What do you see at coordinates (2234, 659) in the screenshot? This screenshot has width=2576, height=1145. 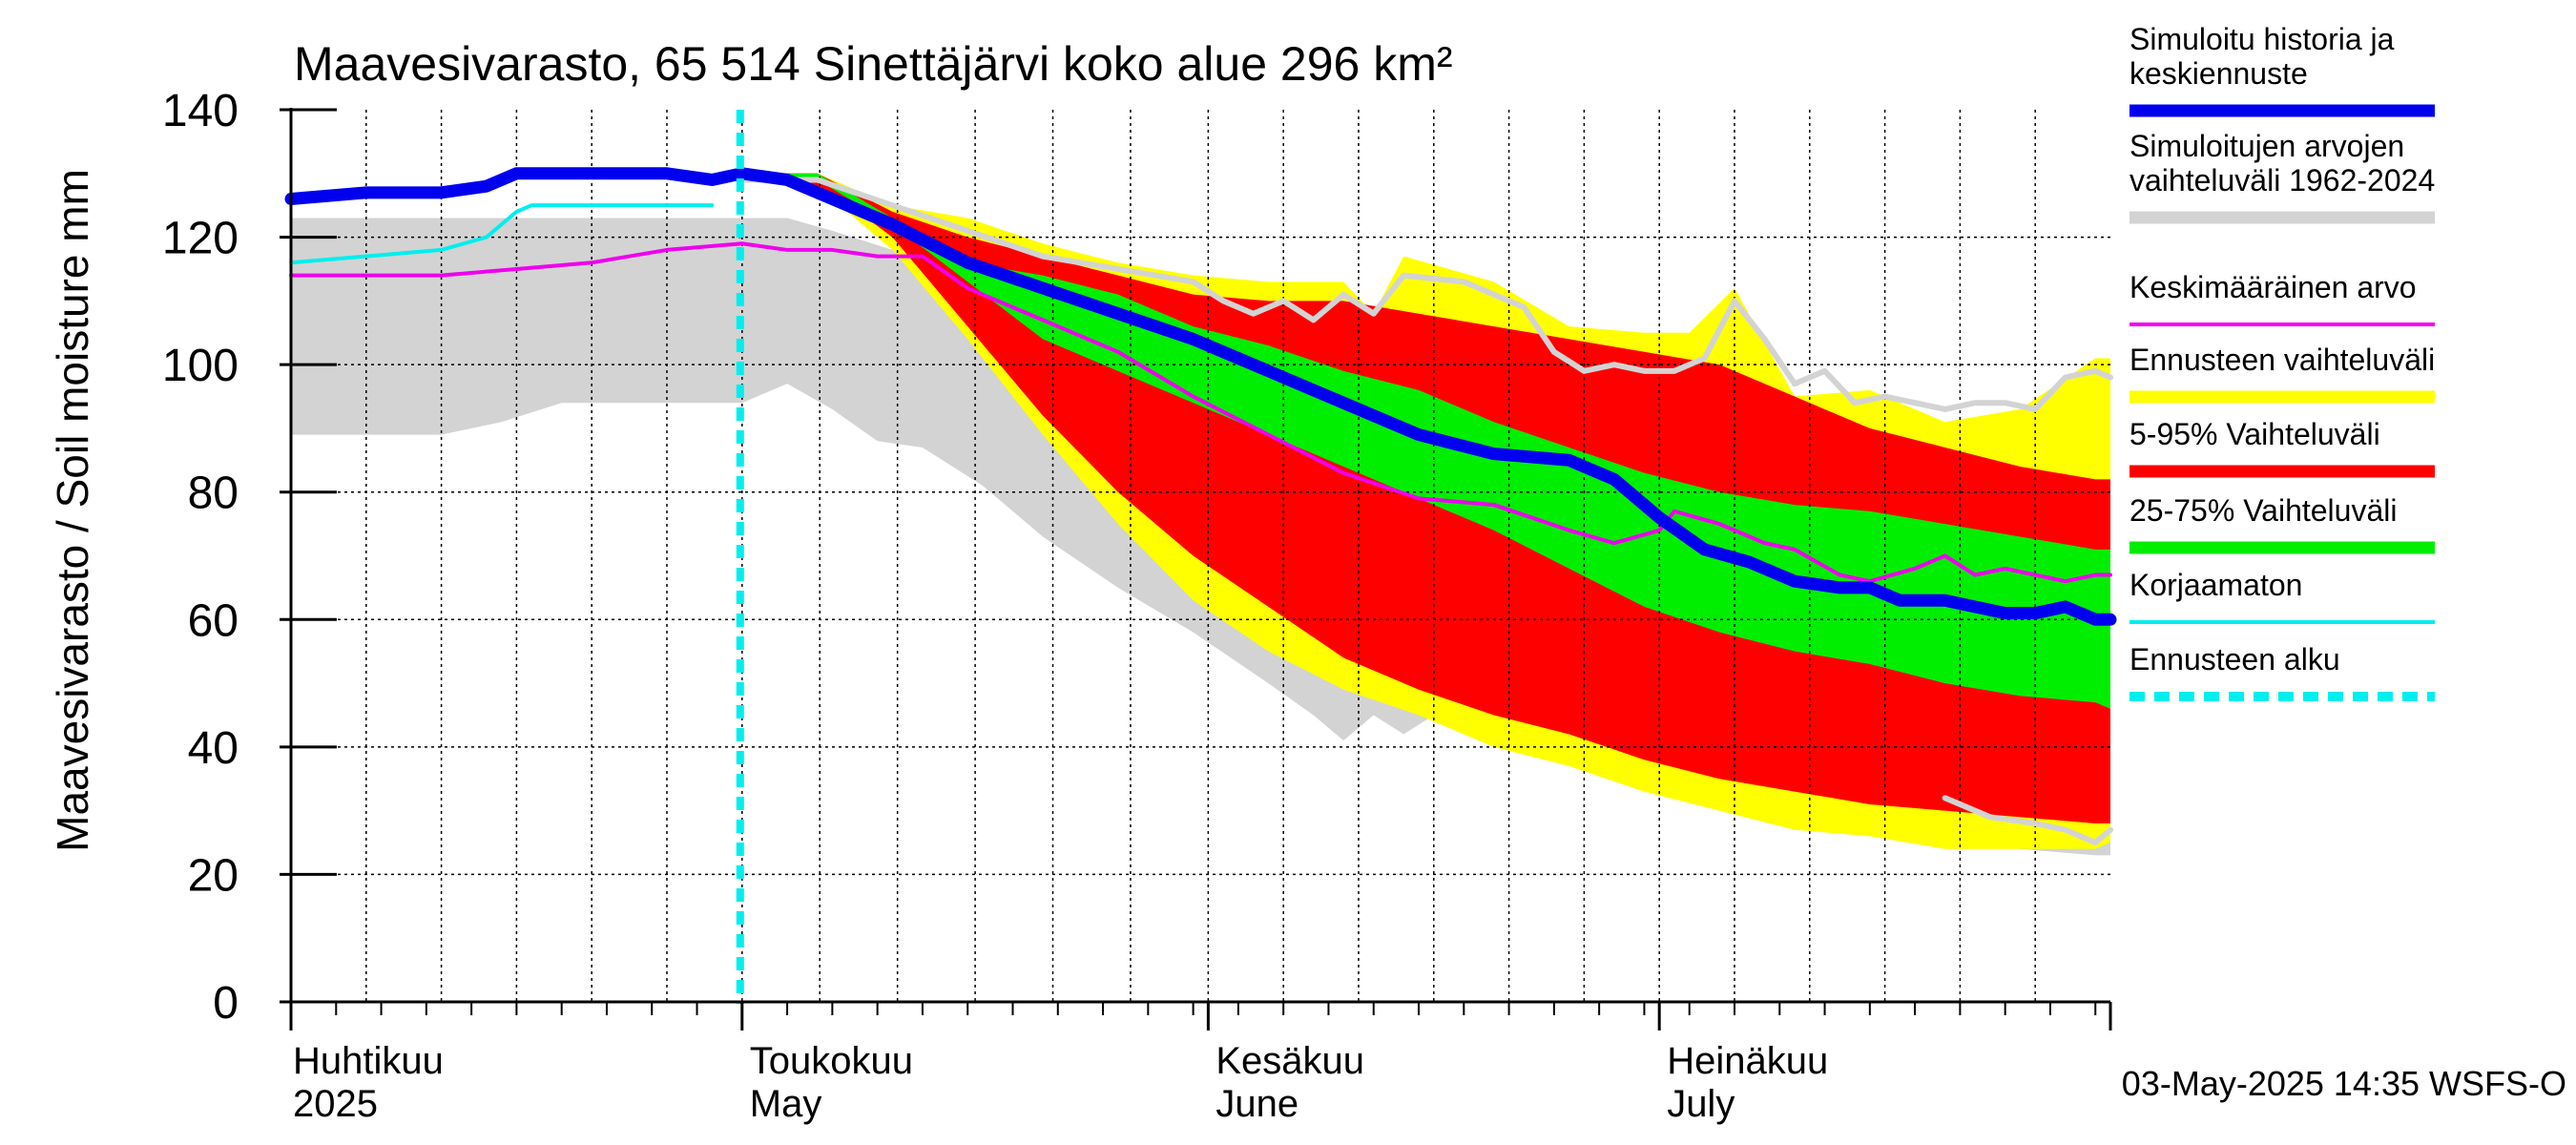 I see `legend-label: Ennusteen alku` at bounding box center [2234, 659].